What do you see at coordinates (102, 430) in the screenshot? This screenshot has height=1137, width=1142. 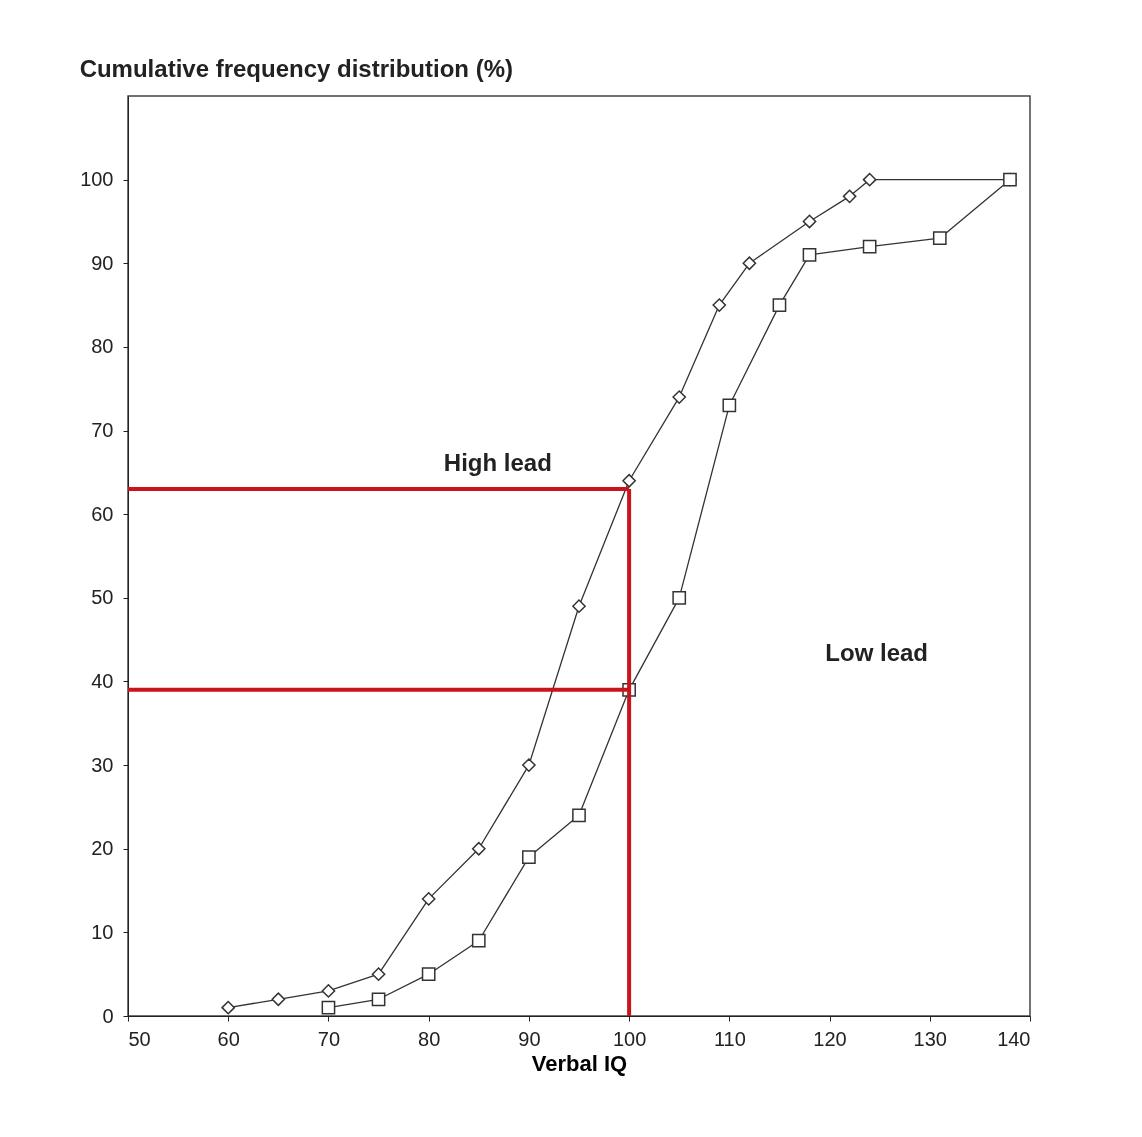 I see `y-tick-label: 70` at bounding box center [102, 430].